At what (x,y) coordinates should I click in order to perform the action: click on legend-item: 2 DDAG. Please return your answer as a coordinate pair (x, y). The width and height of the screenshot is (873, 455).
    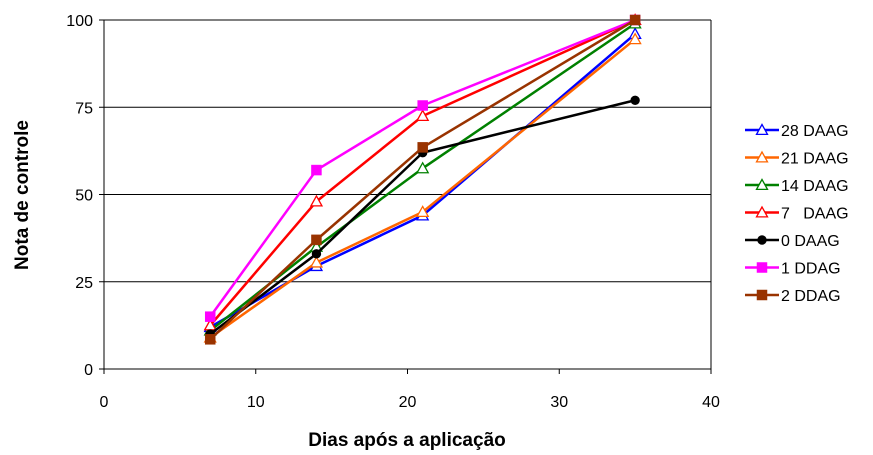
    Looking at the image, I should click on (793, 296).